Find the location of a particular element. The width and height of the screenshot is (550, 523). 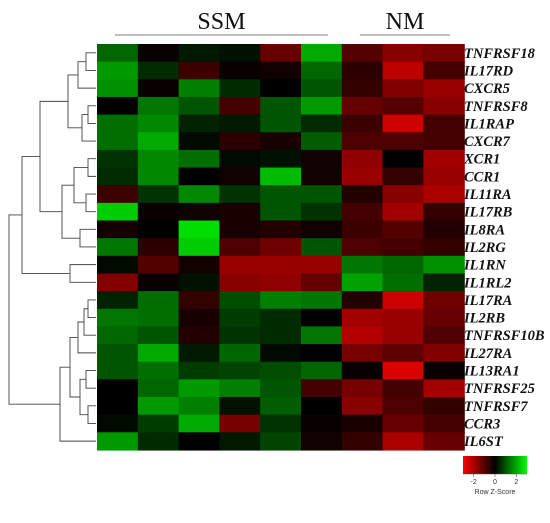

group-label: NM is located at coordinates (405, 22).